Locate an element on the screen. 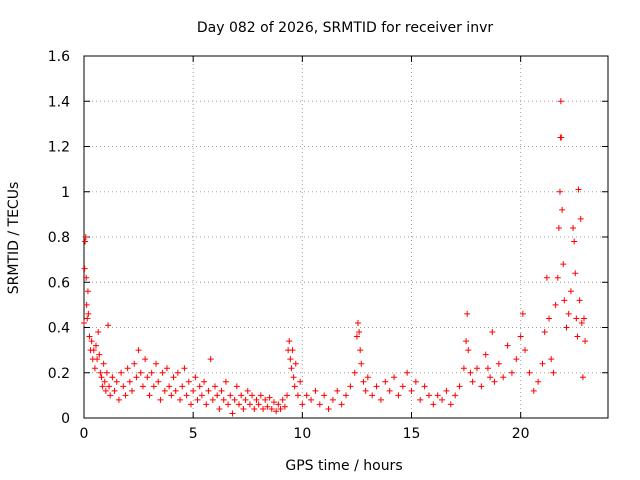 This screenshot has width=640, height=480. x-tick-label: 15 is located at coordinates (412, 434).